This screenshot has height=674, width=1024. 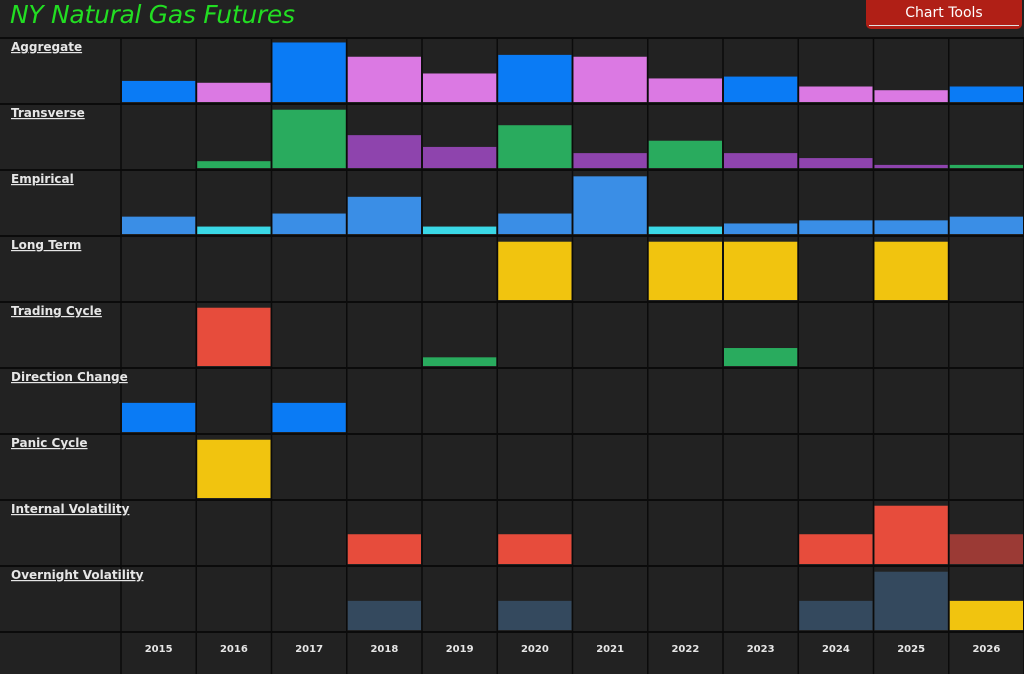 I want to click on bar-internal-volatility-2018, so click(x=384, y=549).